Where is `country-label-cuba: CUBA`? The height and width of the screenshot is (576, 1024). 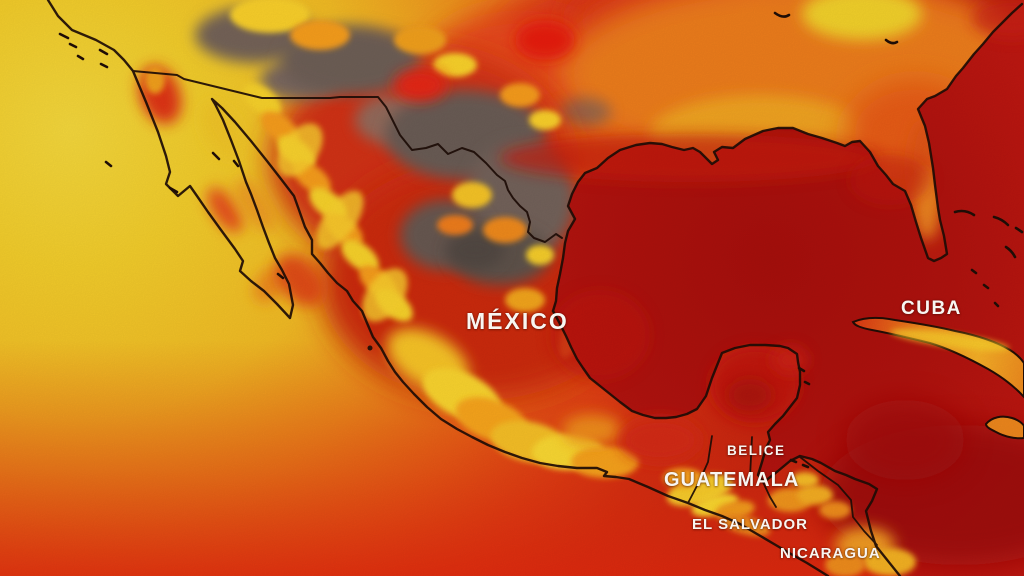
country-label-cuba: CUBA is located at coordinates (931, 308).